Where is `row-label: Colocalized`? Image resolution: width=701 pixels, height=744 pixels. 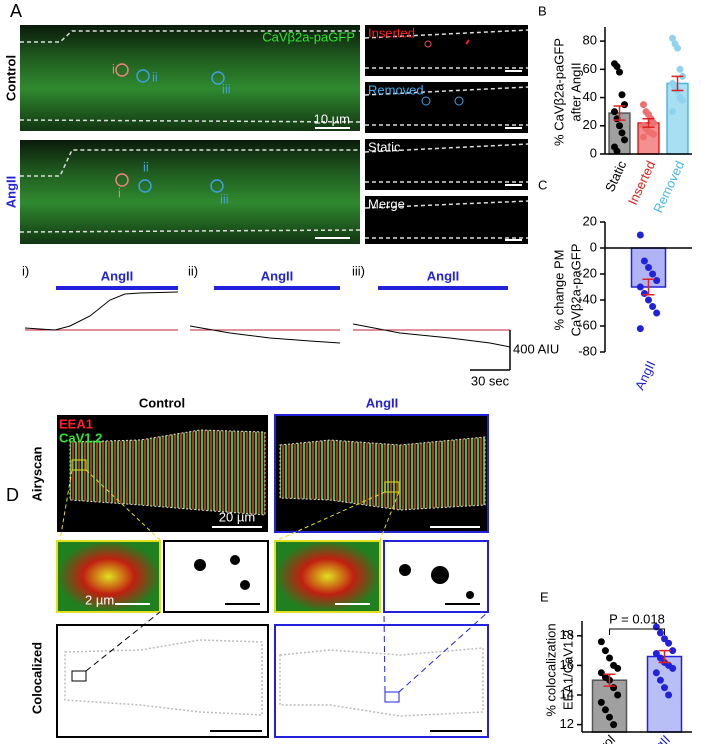 row-label: Colocalized is located at coordinates (36, 678).